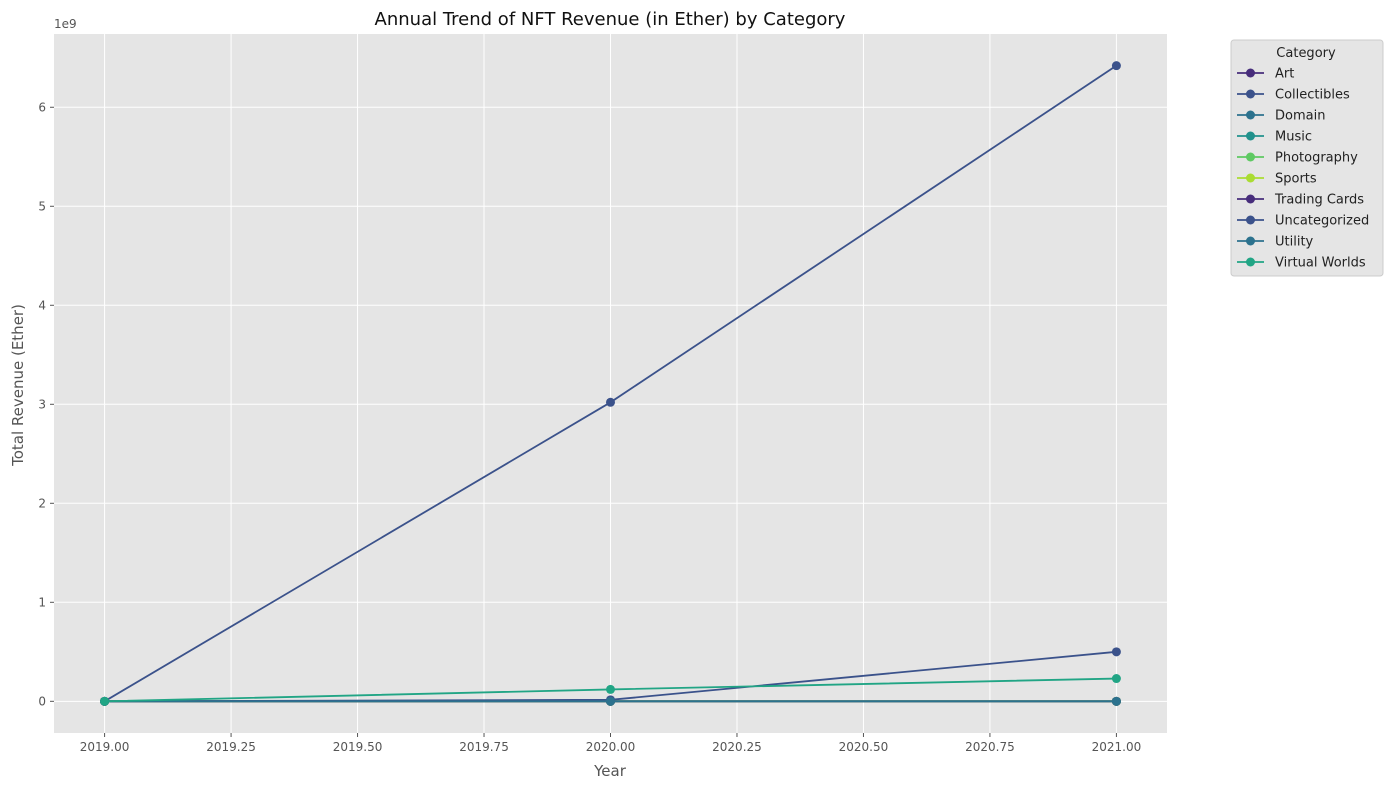 The image size is (1391, 790). What do you see at coordinates (42, 305) in the screenshot?
I see `y-tick-label: 4` at bounding box center [42, 305].